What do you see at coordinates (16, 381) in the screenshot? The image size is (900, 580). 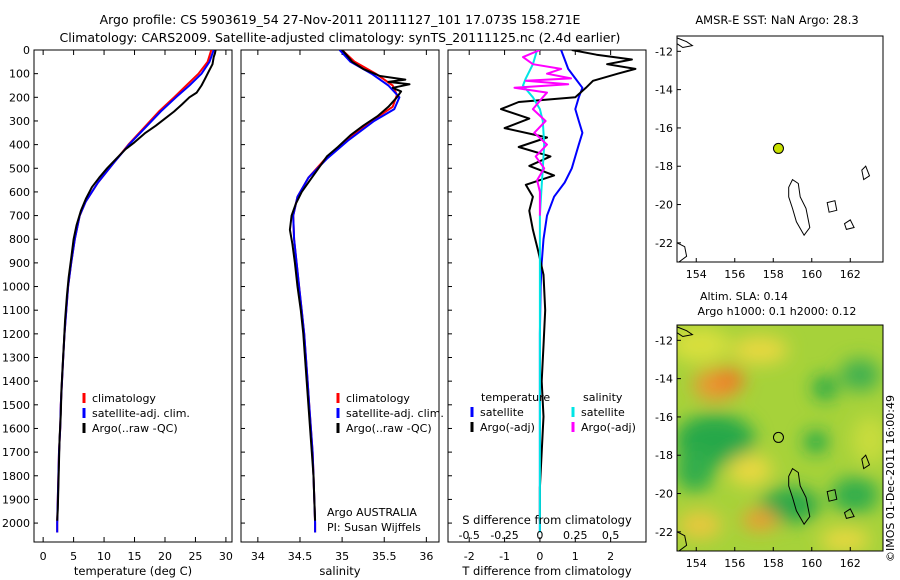 I see `y-tick-label: 1400` at bounding box center [16, 381].